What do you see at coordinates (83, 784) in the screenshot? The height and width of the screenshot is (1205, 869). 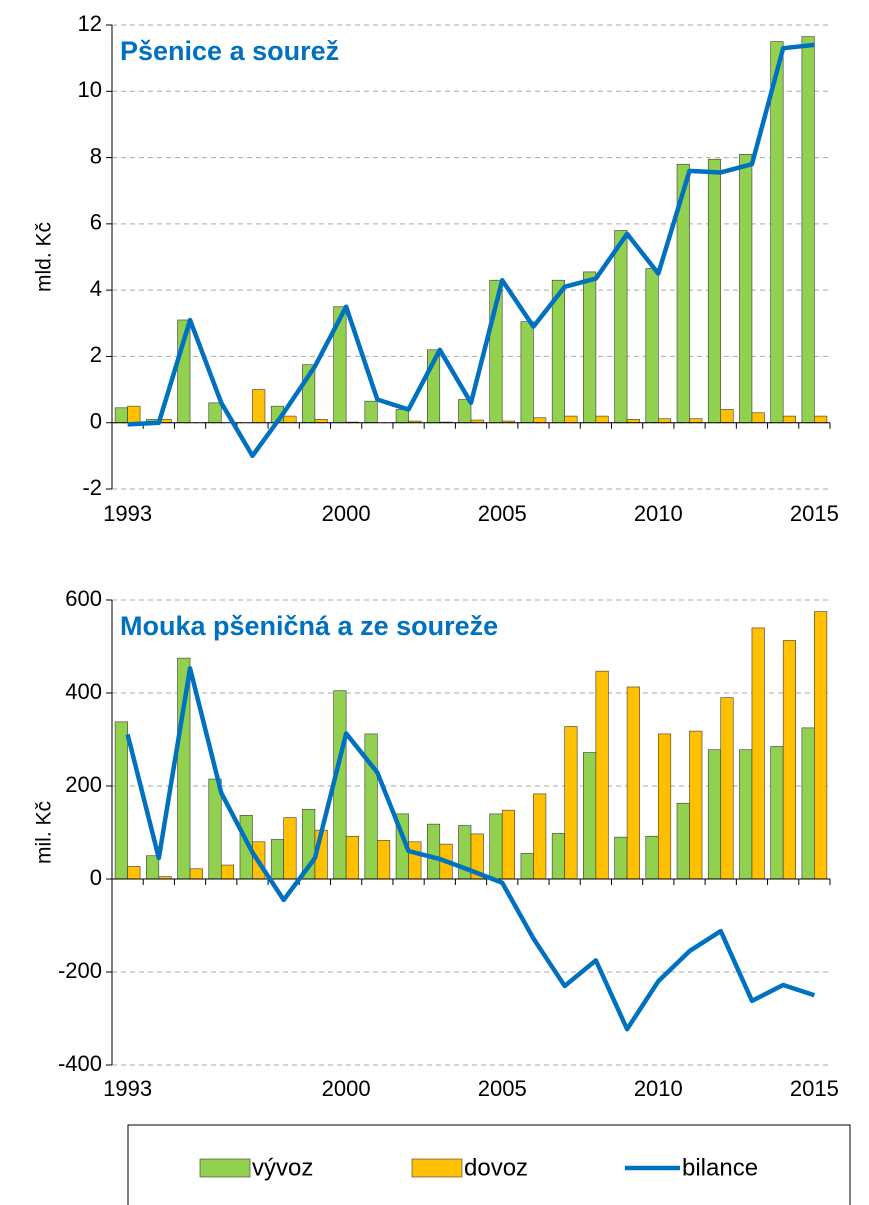 I see `y-tick-label: 200` at bounding box center [83, 784].